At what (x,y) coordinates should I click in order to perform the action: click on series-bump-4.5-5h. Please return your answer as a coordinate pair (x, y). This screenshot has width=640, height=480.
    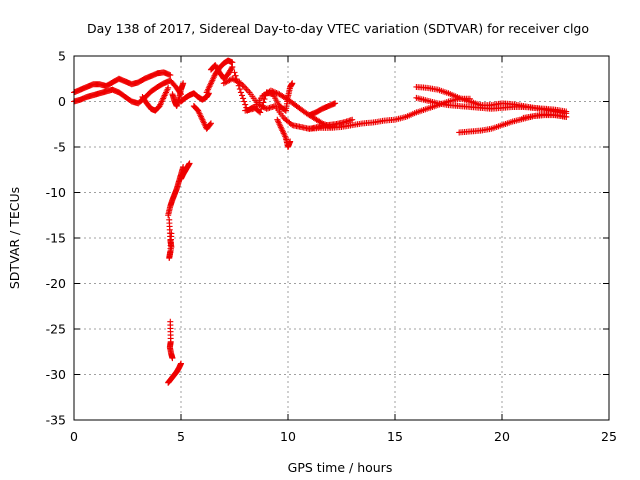
    Looking at the image, I should click on (178, 95).